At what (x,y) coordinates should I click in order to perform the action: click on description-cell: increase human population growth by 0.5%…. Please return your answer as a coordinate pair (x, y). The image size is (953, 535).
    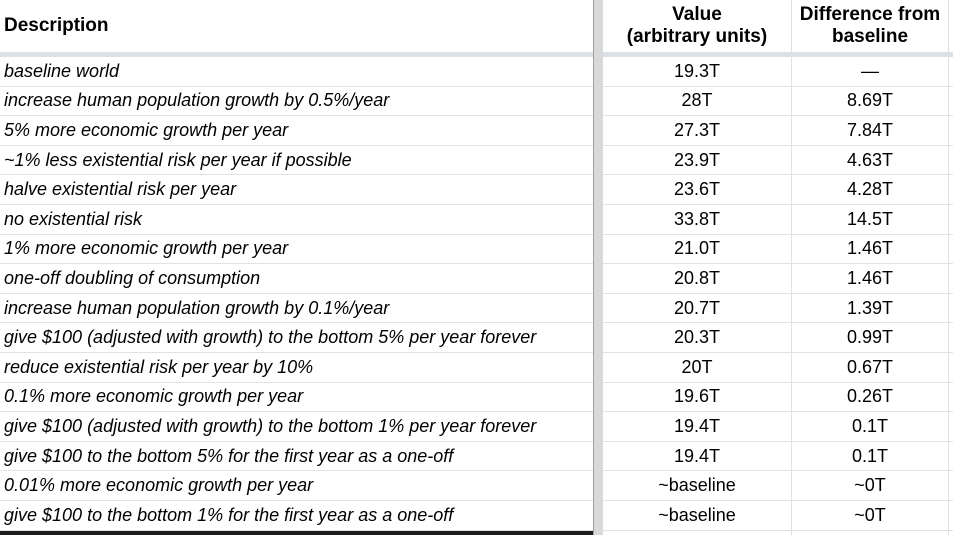
    Looking at the image, I should click on (197, 100).